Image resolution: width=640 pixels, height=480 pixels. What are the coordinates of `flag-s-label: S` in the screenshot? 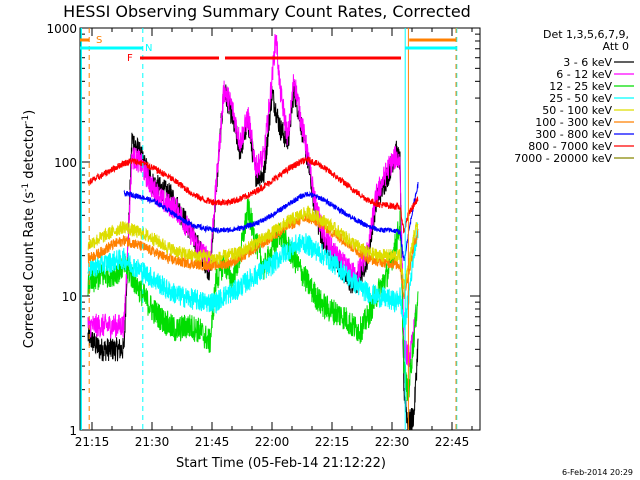 It's located at (99, 40).